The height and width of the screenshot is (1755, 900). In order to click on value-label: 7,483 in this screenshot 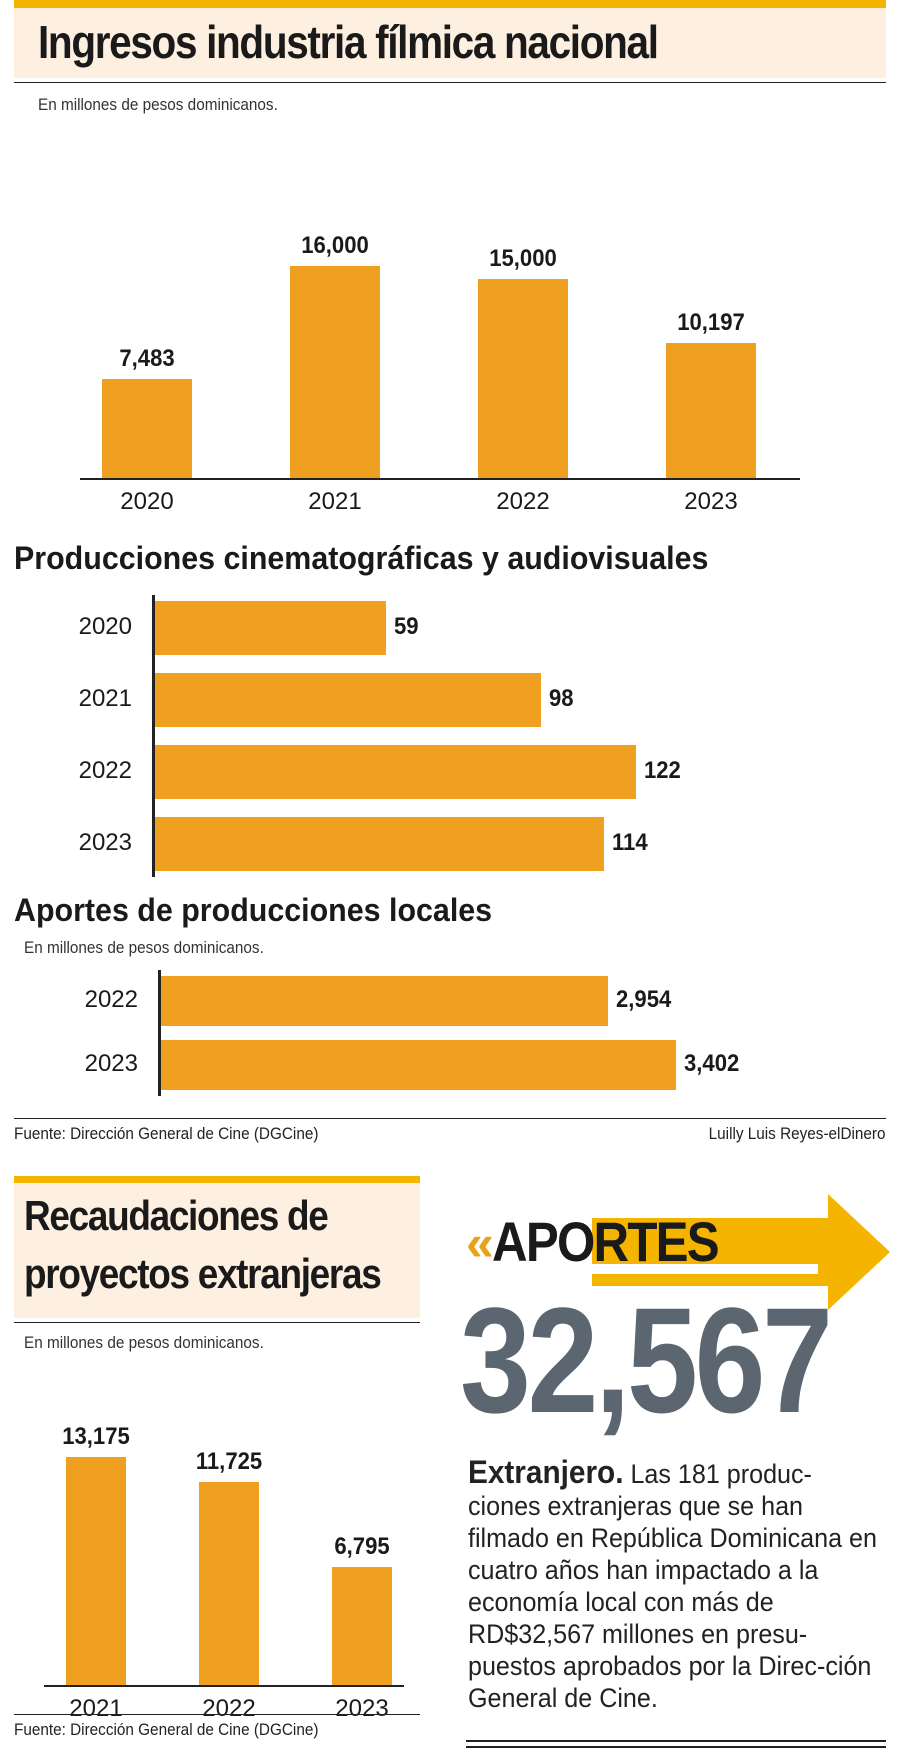, I will do `click(147, 358)`.